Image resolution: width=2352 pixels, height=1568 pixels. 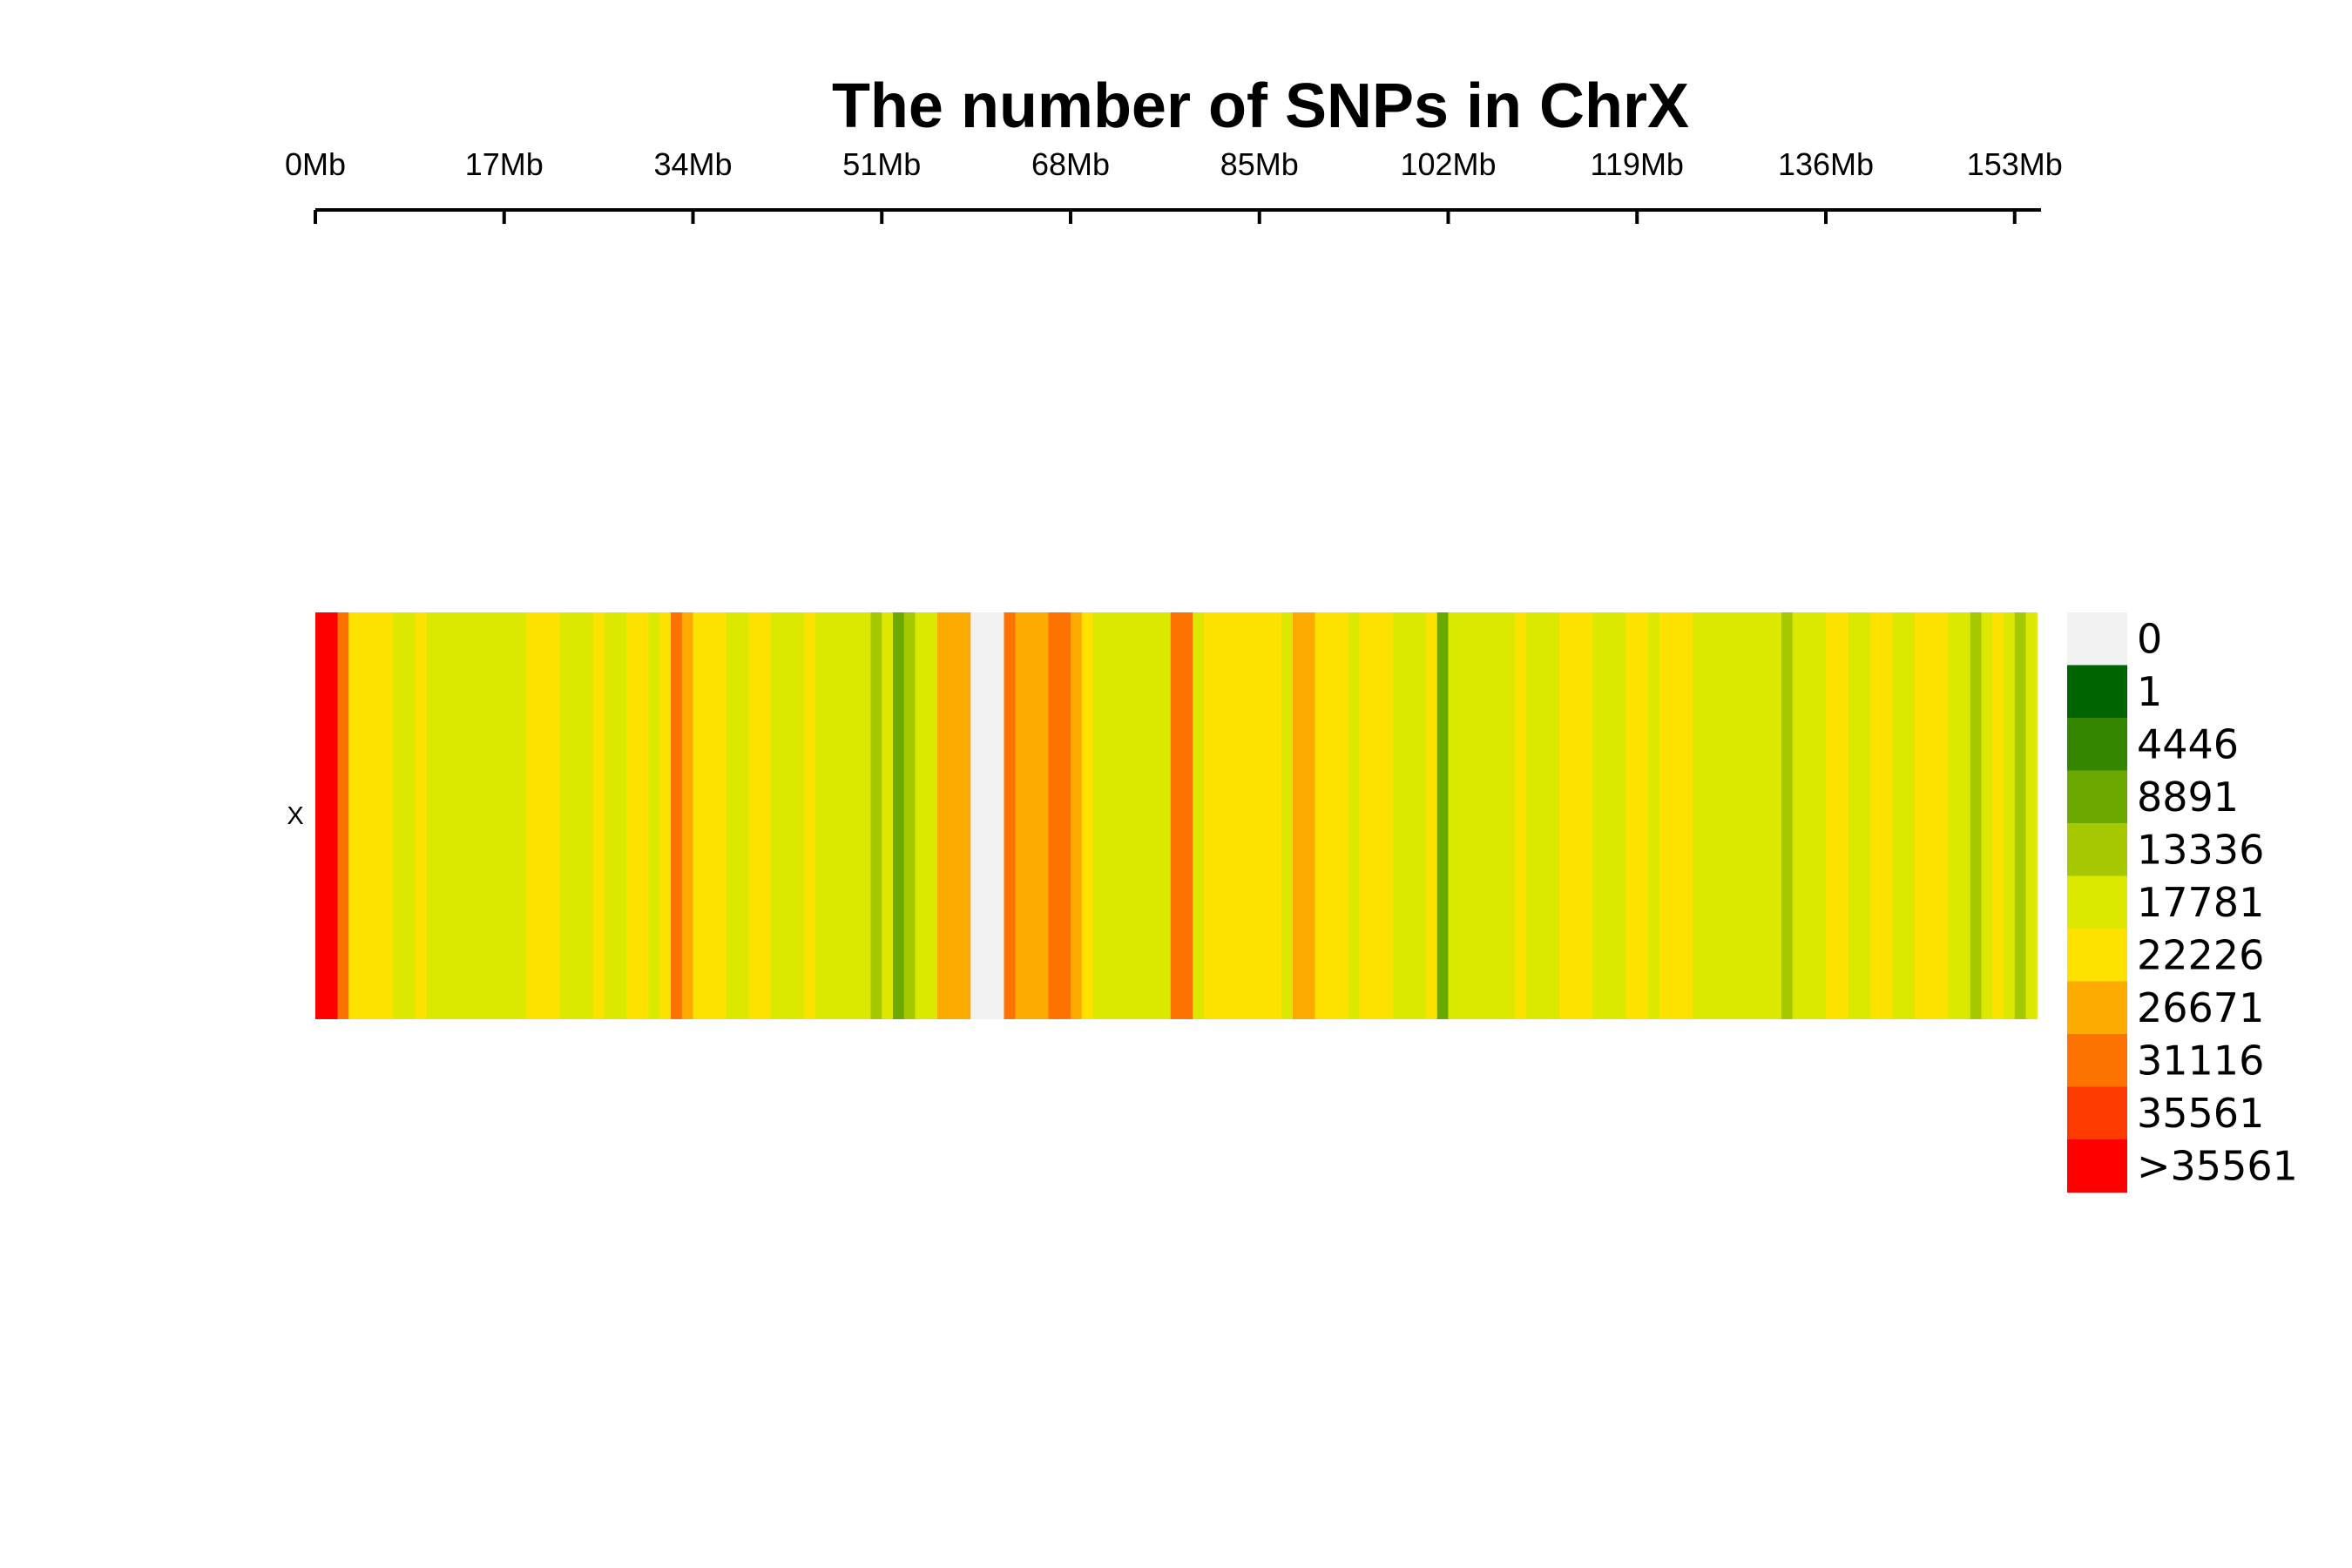 I want to click on x-tick-label: 0Mb, so click(x=315, y=164).